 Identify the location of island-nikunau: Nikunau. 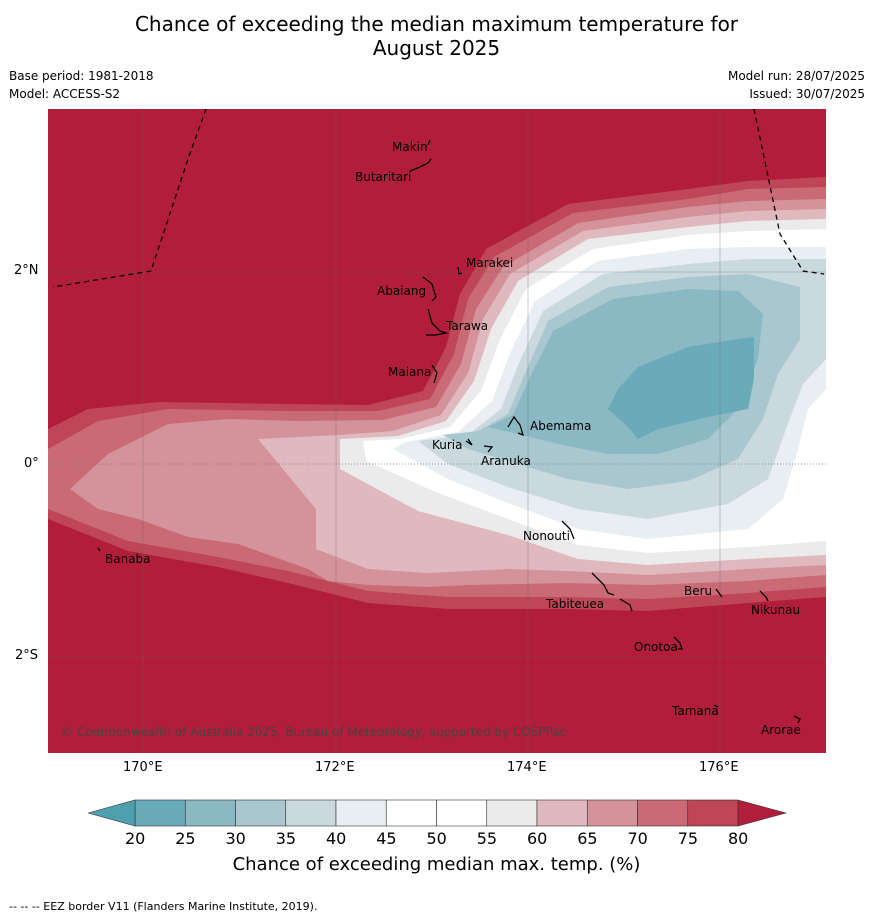
(775, 610).